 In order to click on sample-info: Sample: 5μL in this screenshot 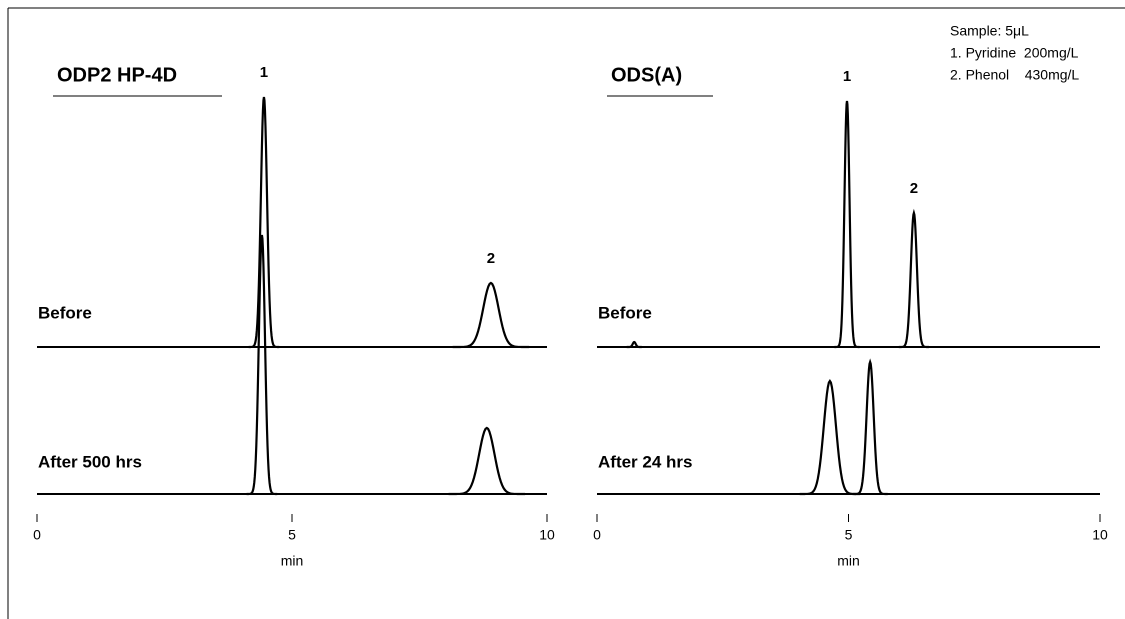, I will do `click(989, 31)`.